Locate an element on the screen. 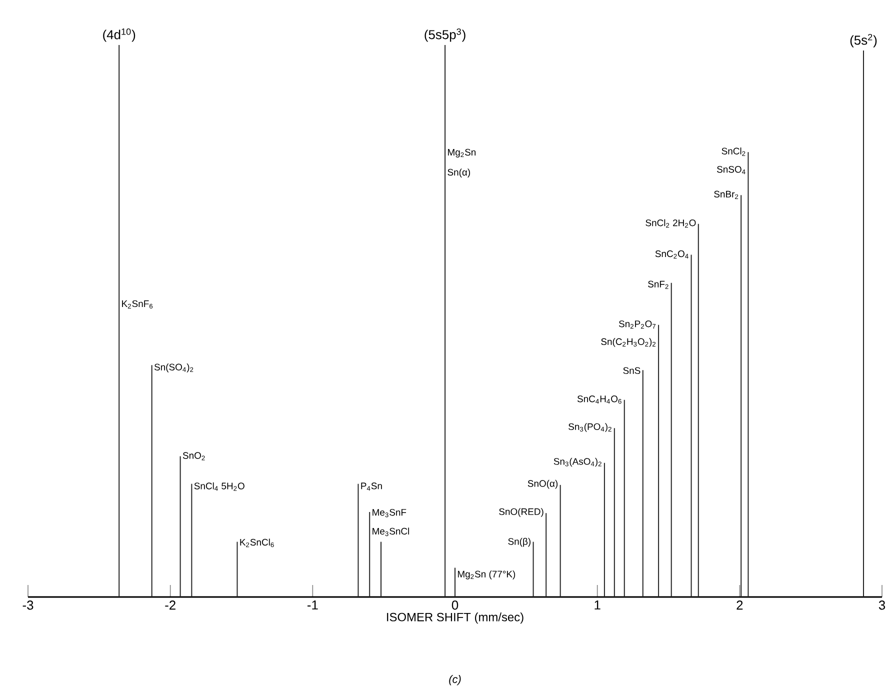 This screenshot has width=887, height=695. annotation: Sn$_{3}$(AsO$_{4}$)$_{2}$ is located at coordinates (578, 462).